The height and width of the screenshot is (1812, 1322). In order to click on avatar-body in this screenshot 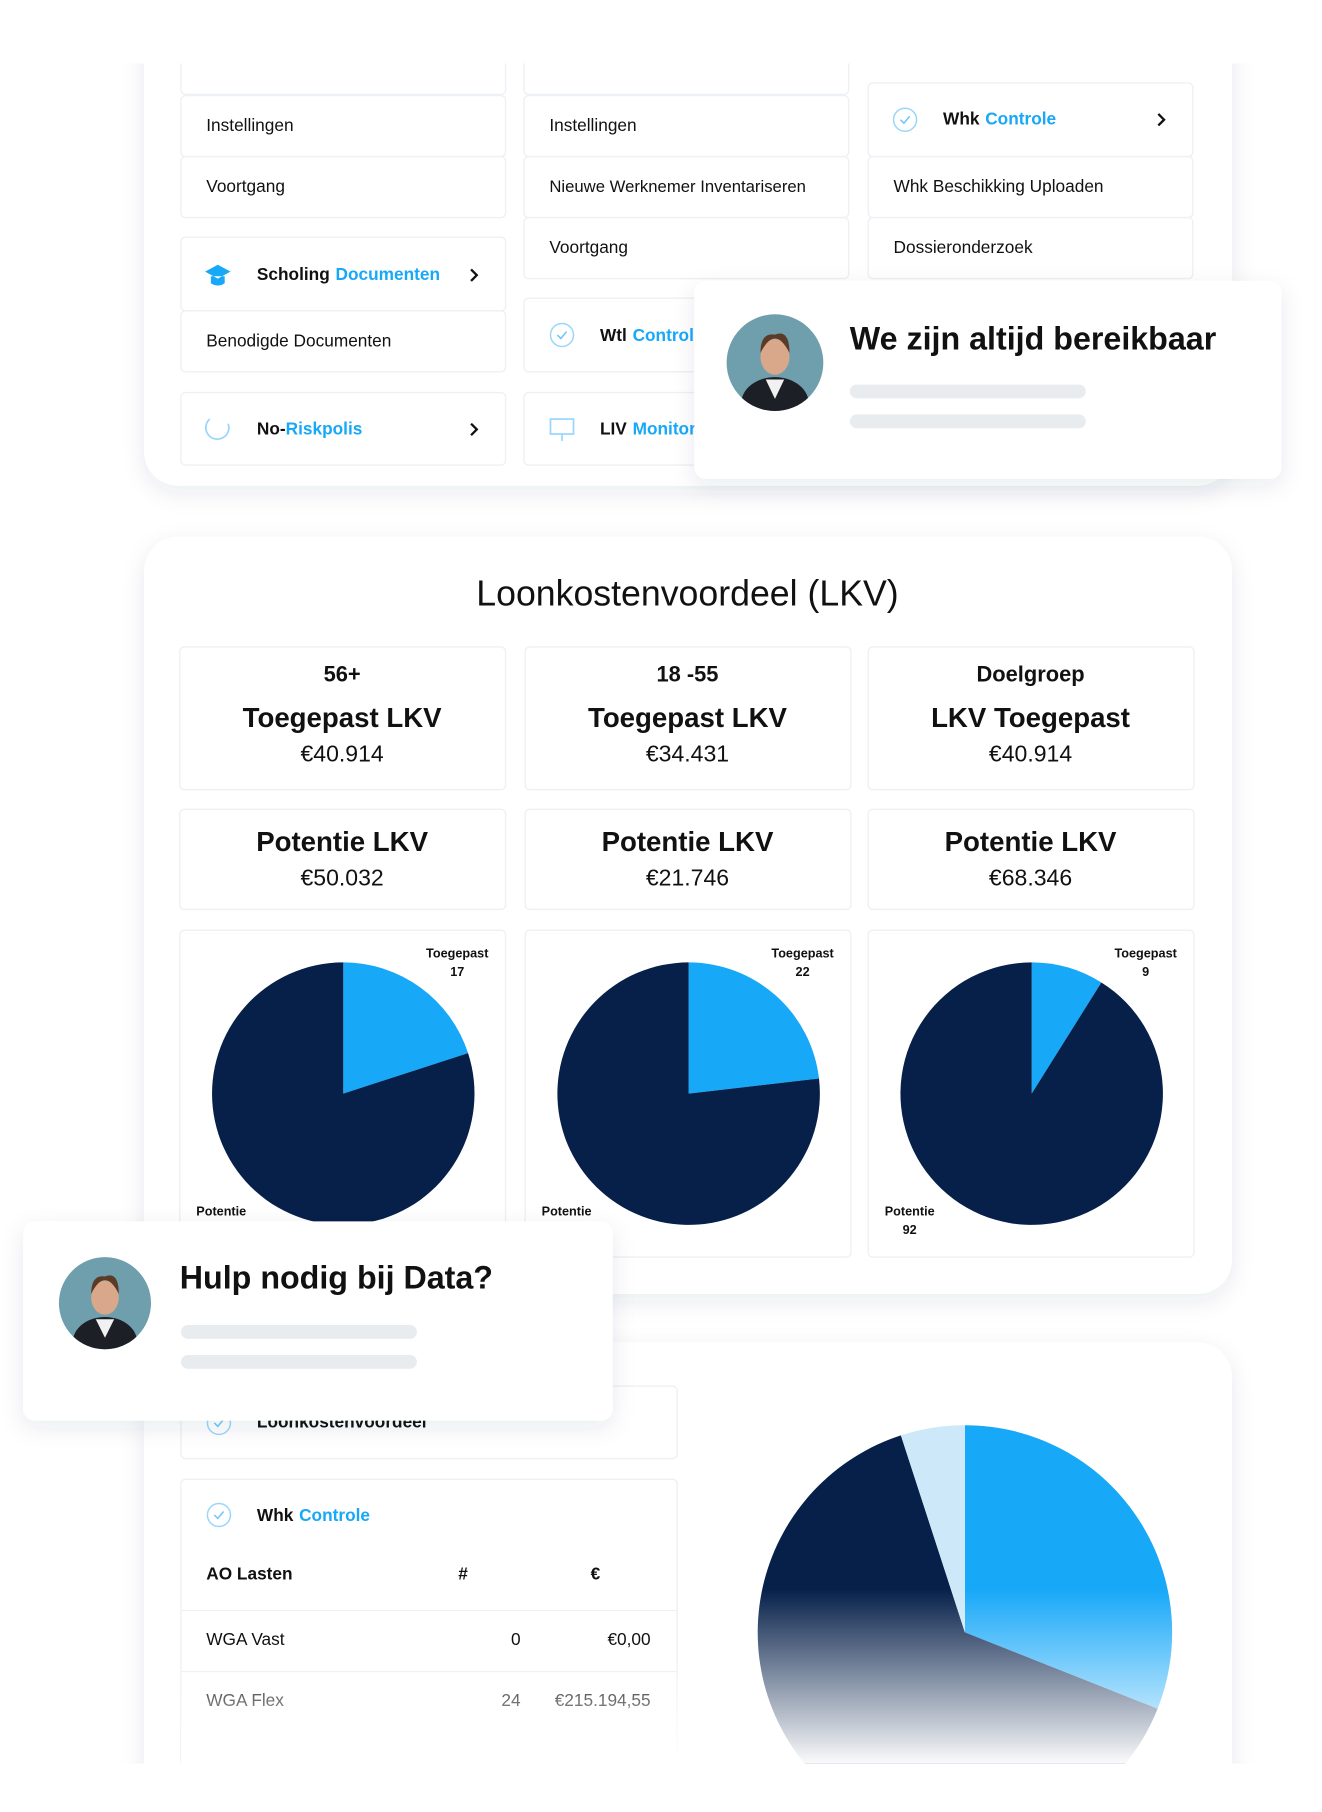, I will do `click(775, 394)`.